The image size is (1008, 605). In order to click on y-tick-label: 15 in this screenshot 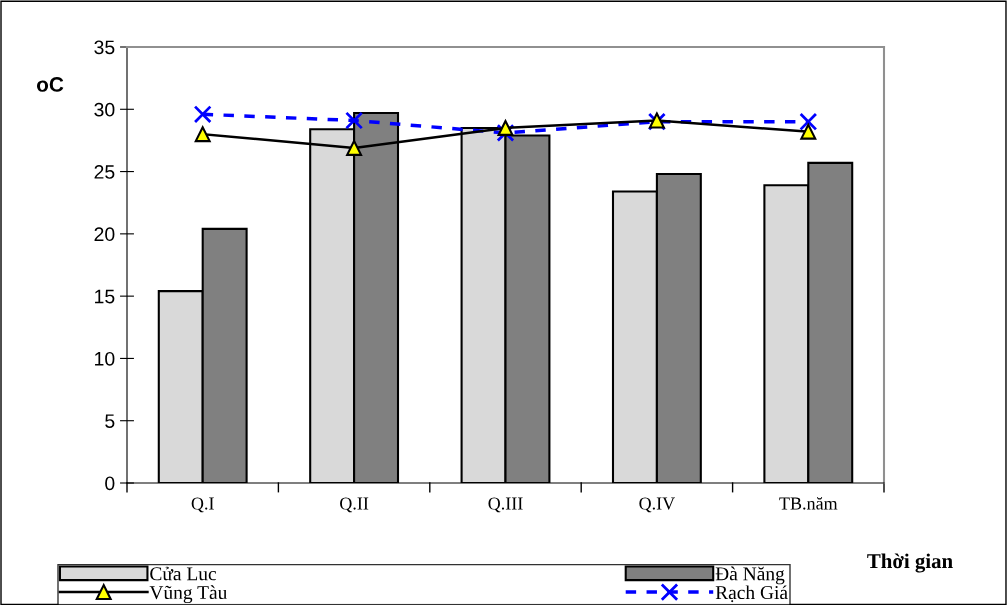, I will do `click(105, 296)`.